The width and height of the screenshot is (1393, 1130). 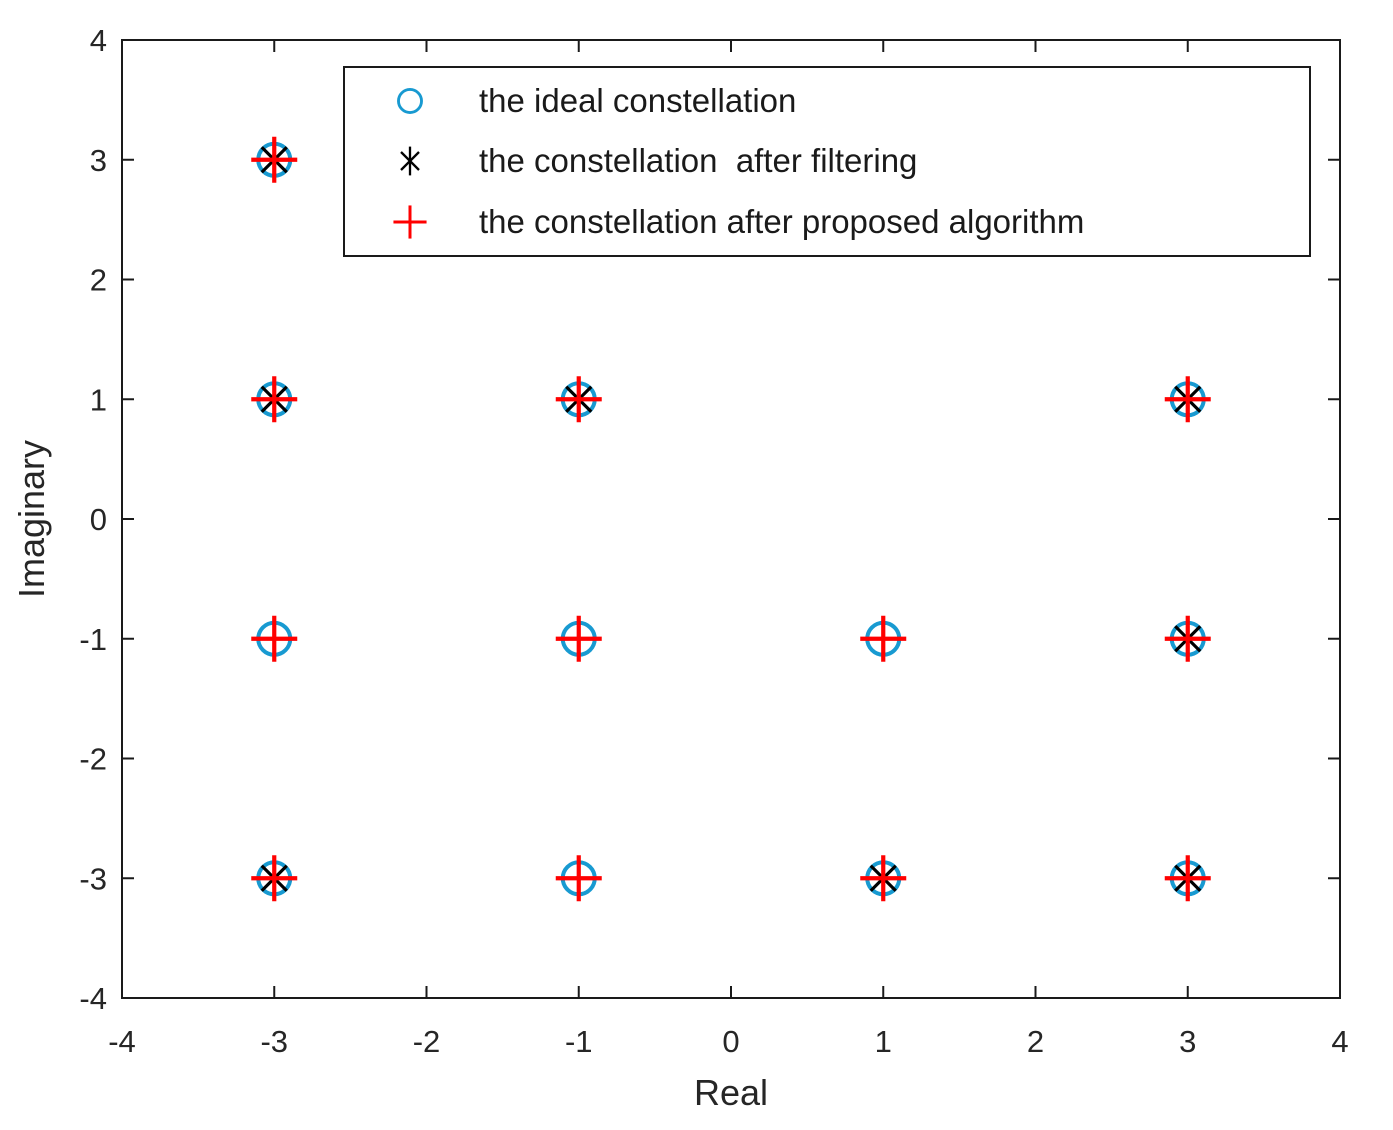 I want to click on legend-plus-marker-icon, so click(x=410, y=222).